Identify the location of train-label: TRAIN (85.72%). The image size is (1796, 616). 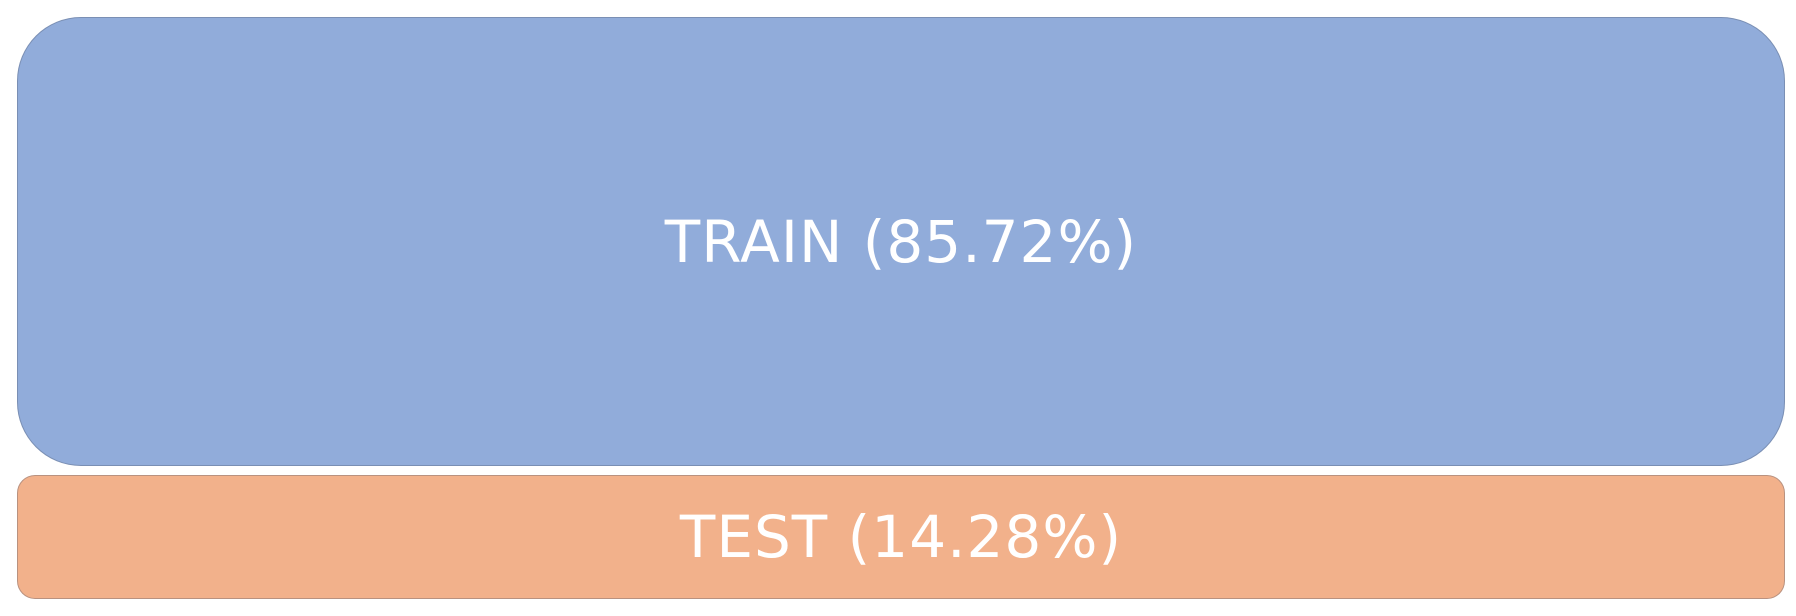
(901, 241).